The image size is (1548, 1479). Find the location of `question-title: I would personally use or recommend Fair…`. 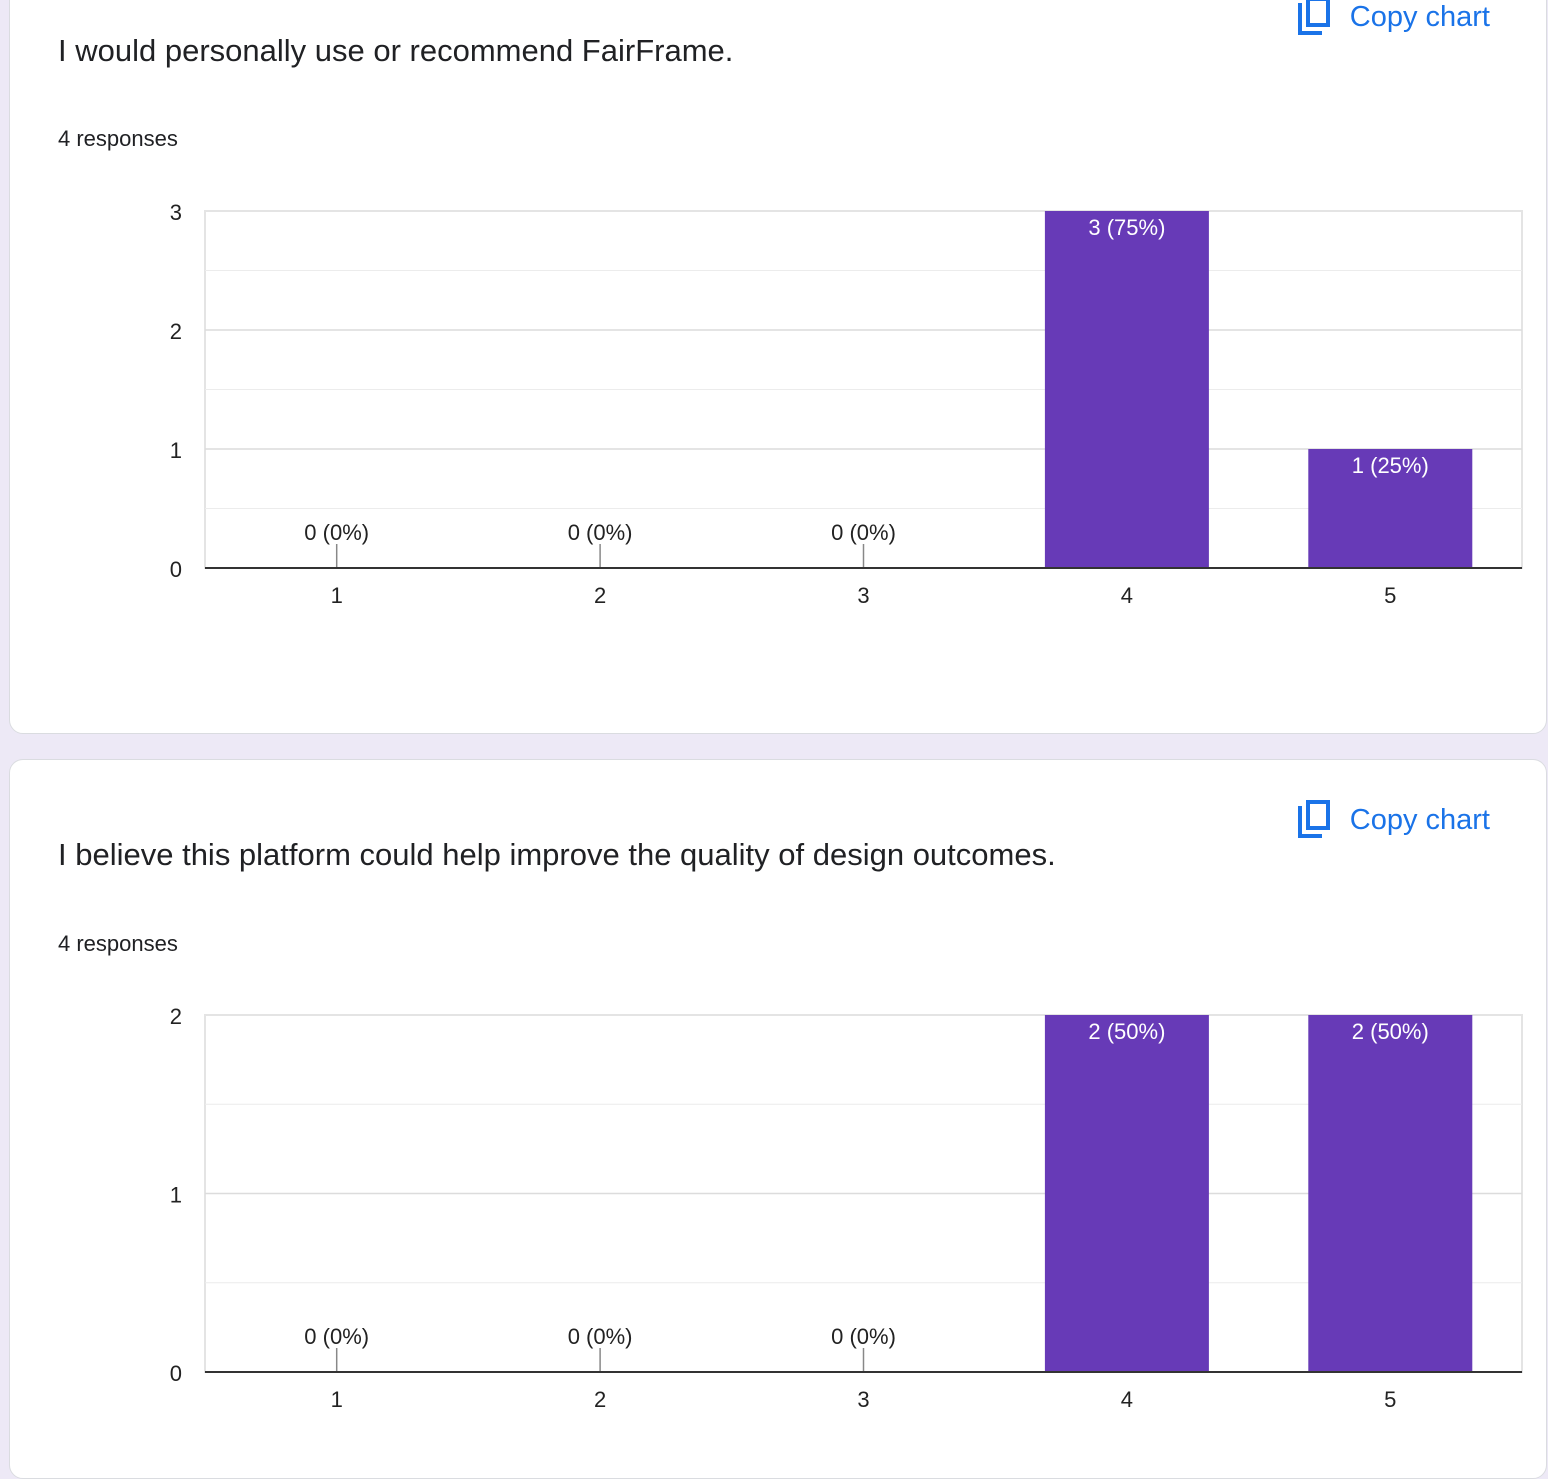

question-title: I would personally use or recommend Fair… is located at coordinates (396, 50).